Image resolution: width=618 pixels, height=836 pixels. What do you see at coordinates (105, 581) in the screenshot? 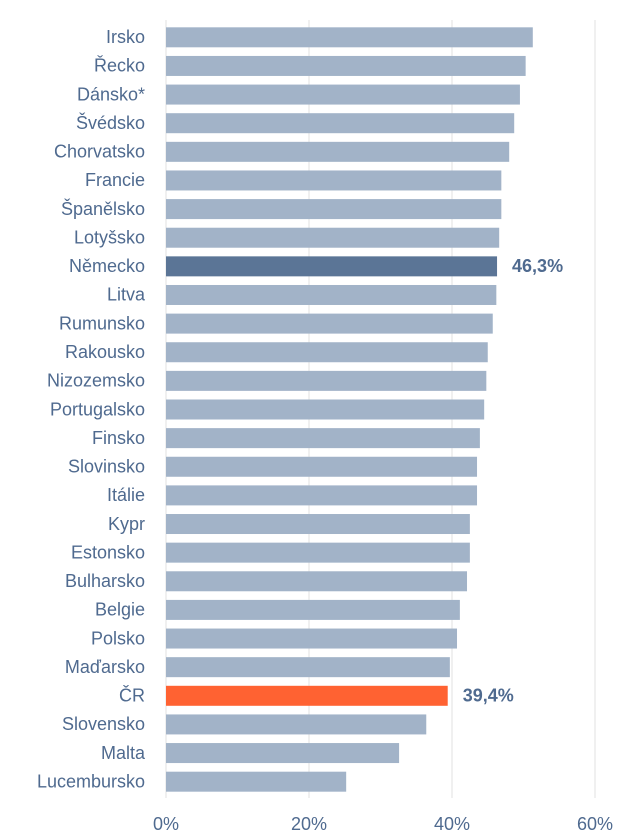
I see `y-tick-label: Bulharsko` at bounding box center [105, 581].